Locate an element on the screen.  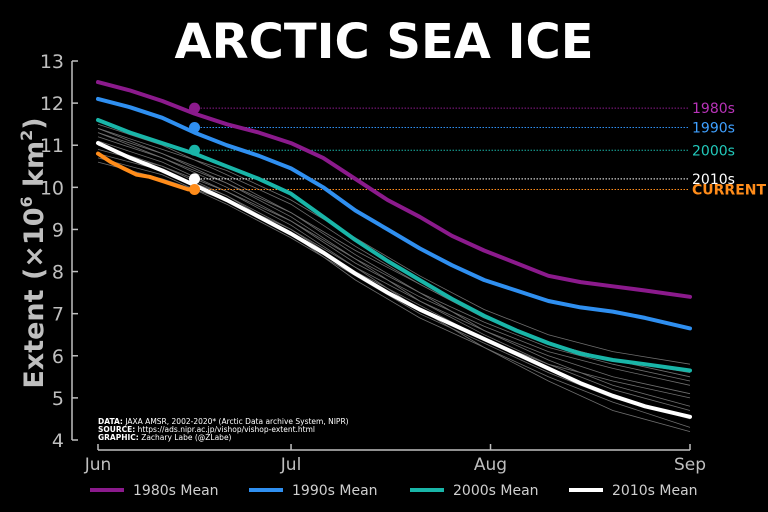
chart-legend: 1980s Mean 1990s Mean 2000s Mean 2010s Mean is located at coordinates (394, 491).